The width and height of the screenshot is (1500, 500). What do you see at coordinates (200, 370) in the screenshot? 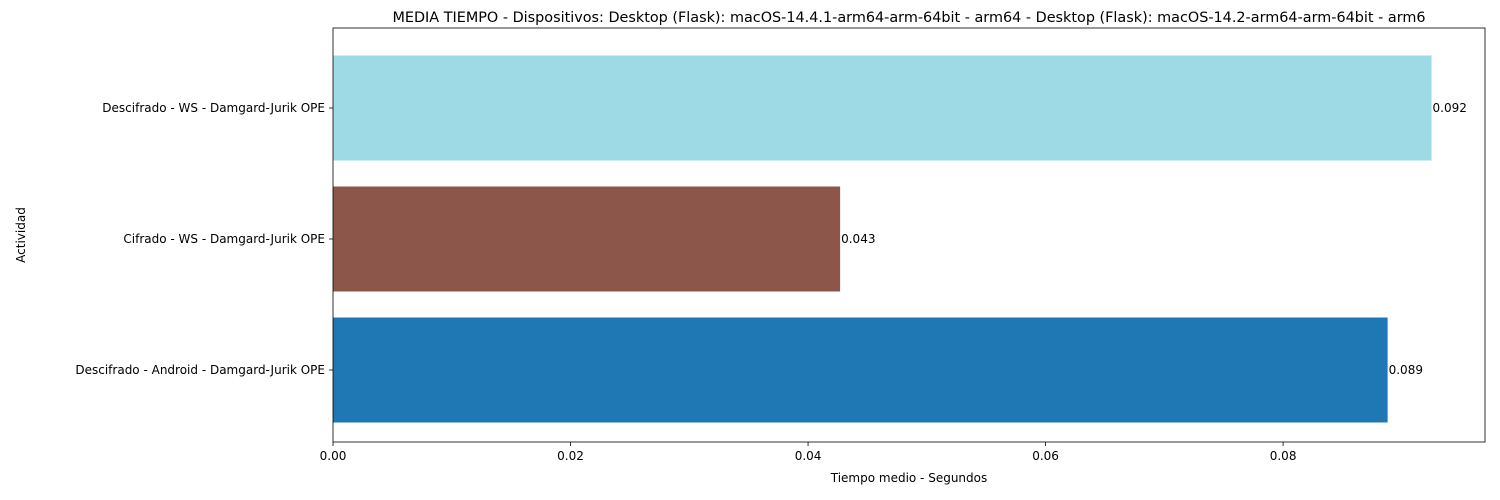
I see `y-tick-label: Descifrado - Android - Damgard-Jurik OPE` at bounding box center [200, 370].